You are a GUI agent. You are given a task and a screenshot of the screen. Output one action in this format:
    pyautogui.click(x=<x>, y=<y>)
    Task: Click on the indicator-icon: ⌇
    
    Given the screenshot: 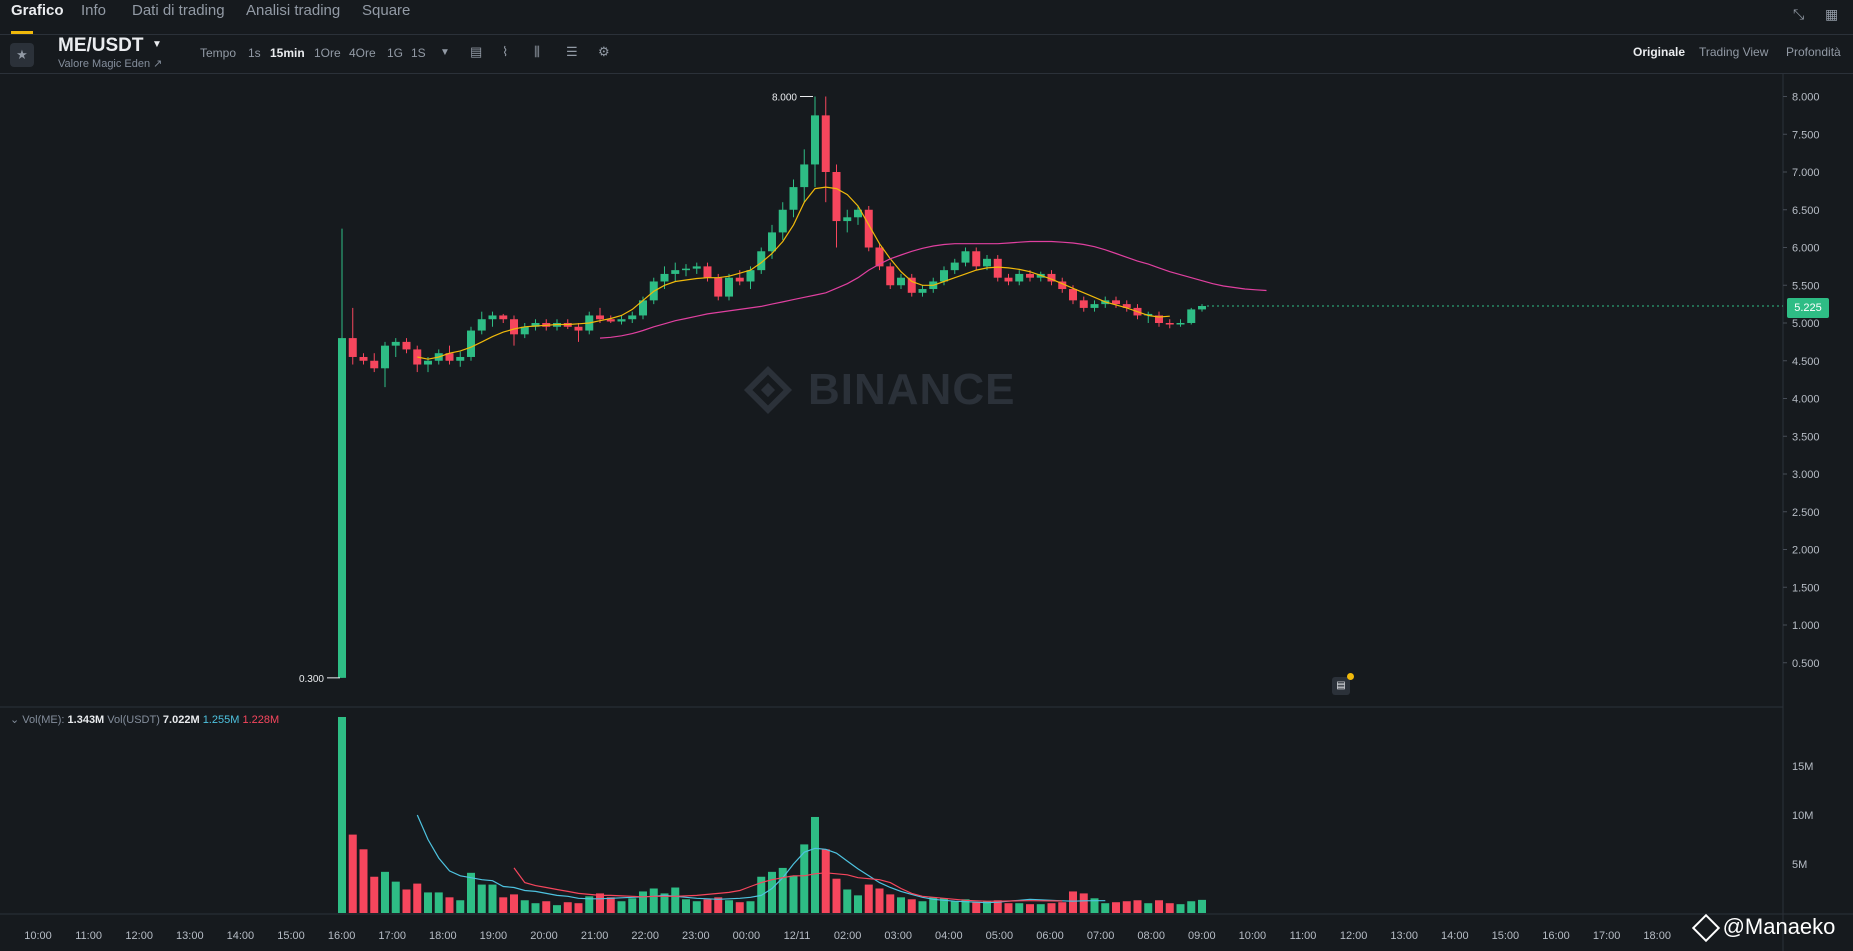 What is the action you would take?
    pyautogui.click(x=505, y=51)
    